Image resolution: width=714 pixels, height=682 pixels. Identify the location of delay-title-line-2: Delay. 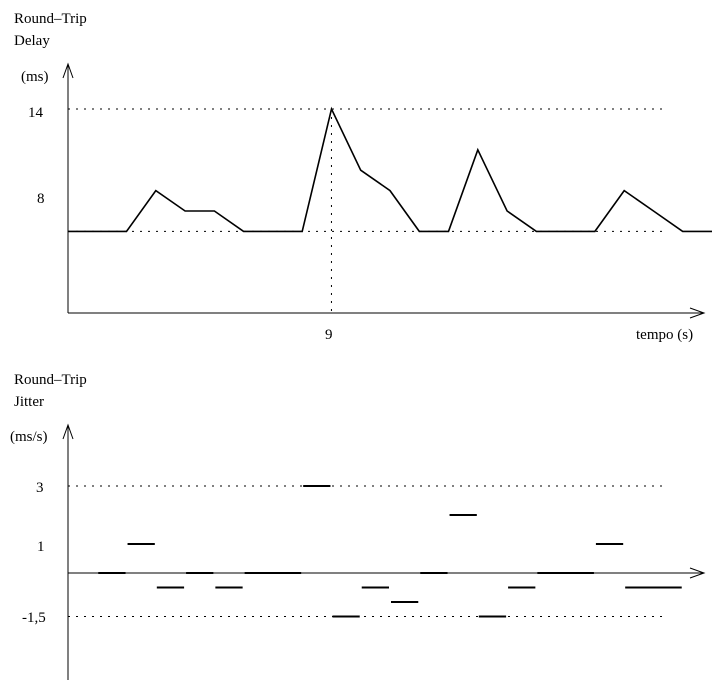
(32, 41).